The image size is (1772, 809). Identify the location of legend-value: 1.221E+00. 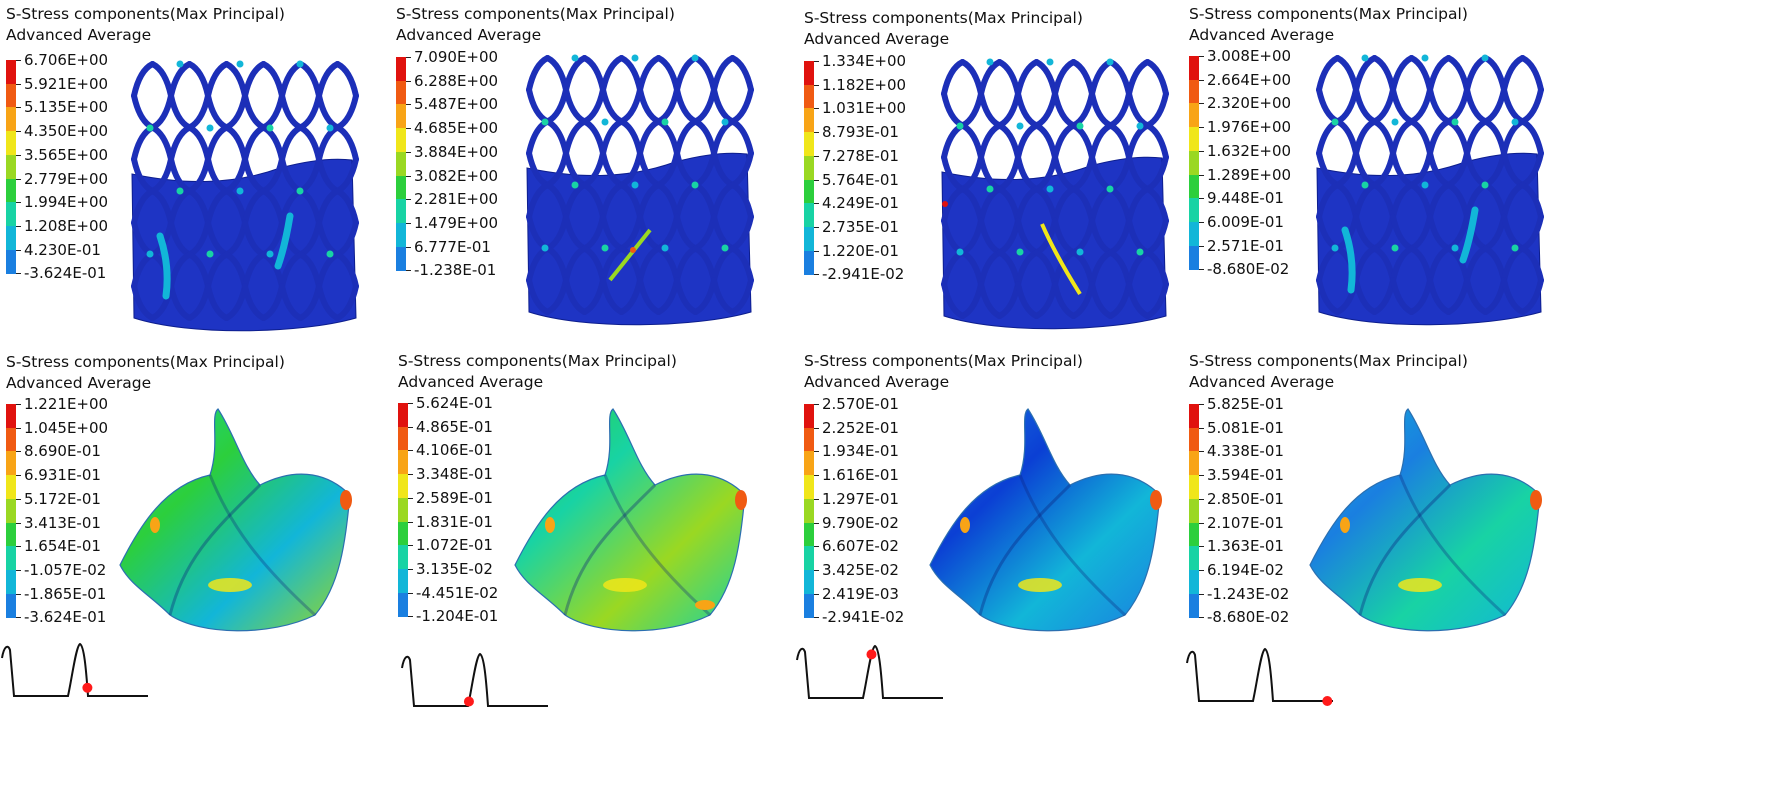
(66, 404).